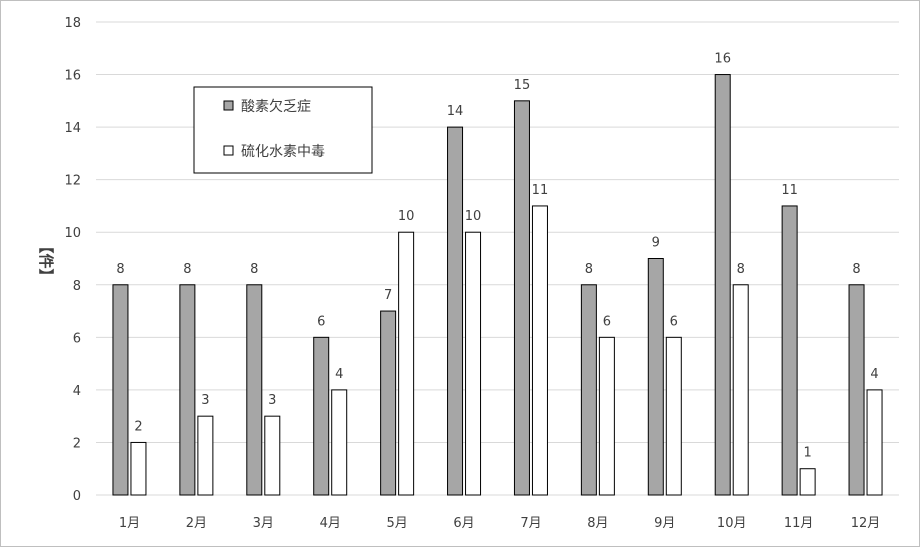 The image size is (920, 547). What do you see at coordinates (499, 523) in the screenshot?
I see `x-axis-ticks: 1月 2月 3月 4月 5月 6月 7月 8月 9月 10月 11月 12月` at bounding box center [499, 523].